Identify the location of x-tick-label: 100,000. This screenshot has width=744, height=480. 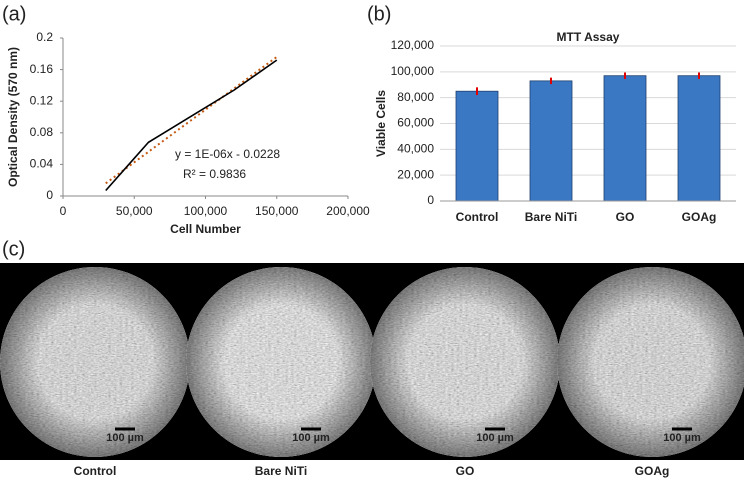
(206, 211).